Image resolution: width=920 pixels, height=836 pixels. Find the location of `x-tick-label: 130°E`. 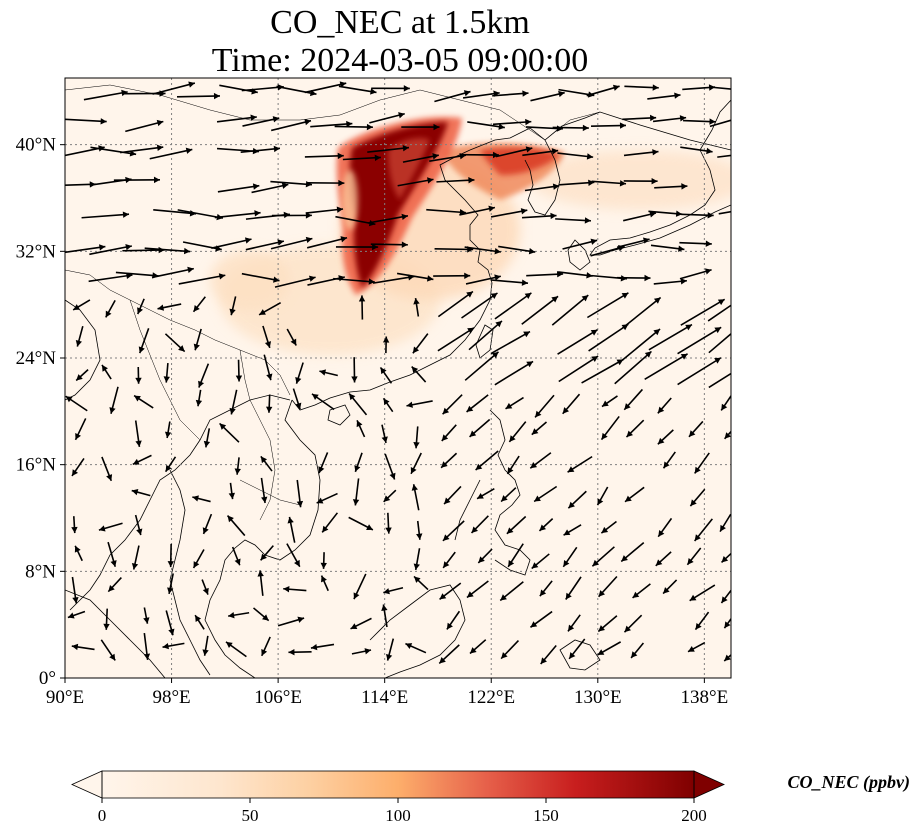

x-tick-label: 130°E is located at coordinates (598, 697).